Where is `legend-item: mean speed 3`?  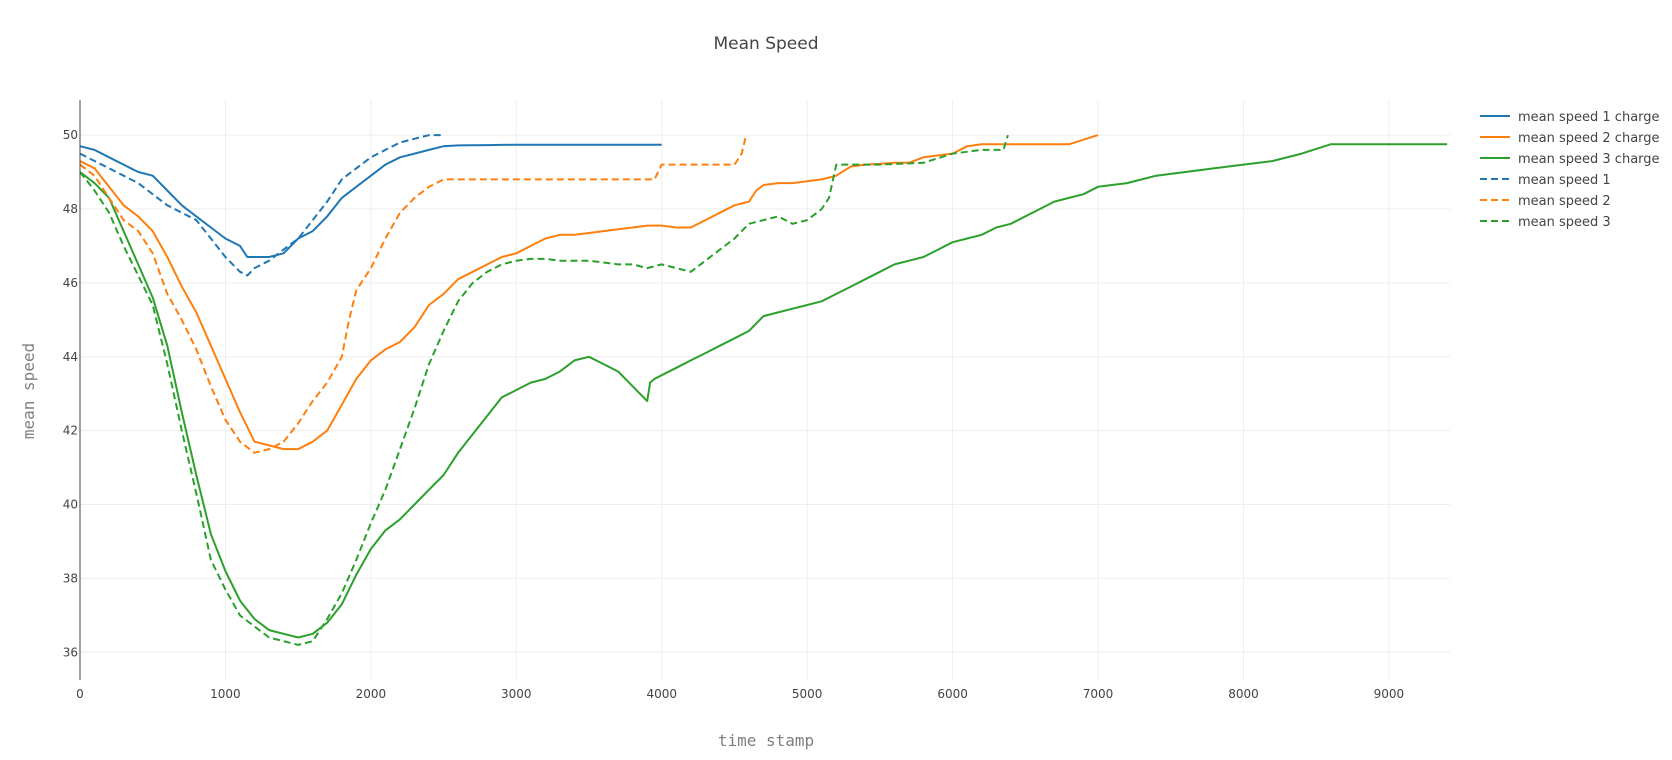
legend-item: mean speed 3 is located at coordinates (1545, 222).